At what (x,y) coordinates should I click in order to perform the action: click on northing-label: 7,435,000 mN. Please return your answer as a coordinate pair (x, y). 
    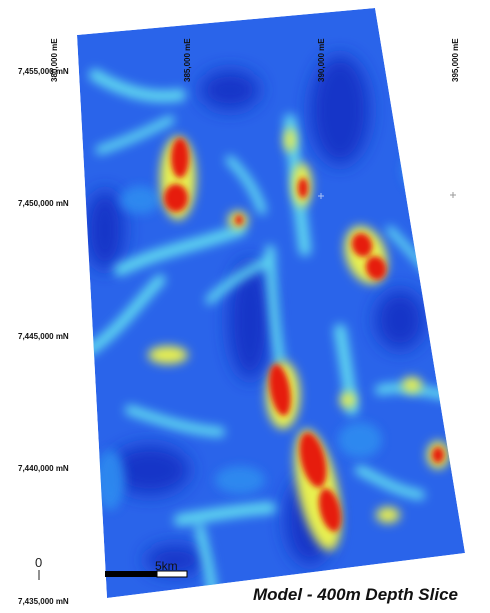
    Looking at the image, I should click on (43, 601).